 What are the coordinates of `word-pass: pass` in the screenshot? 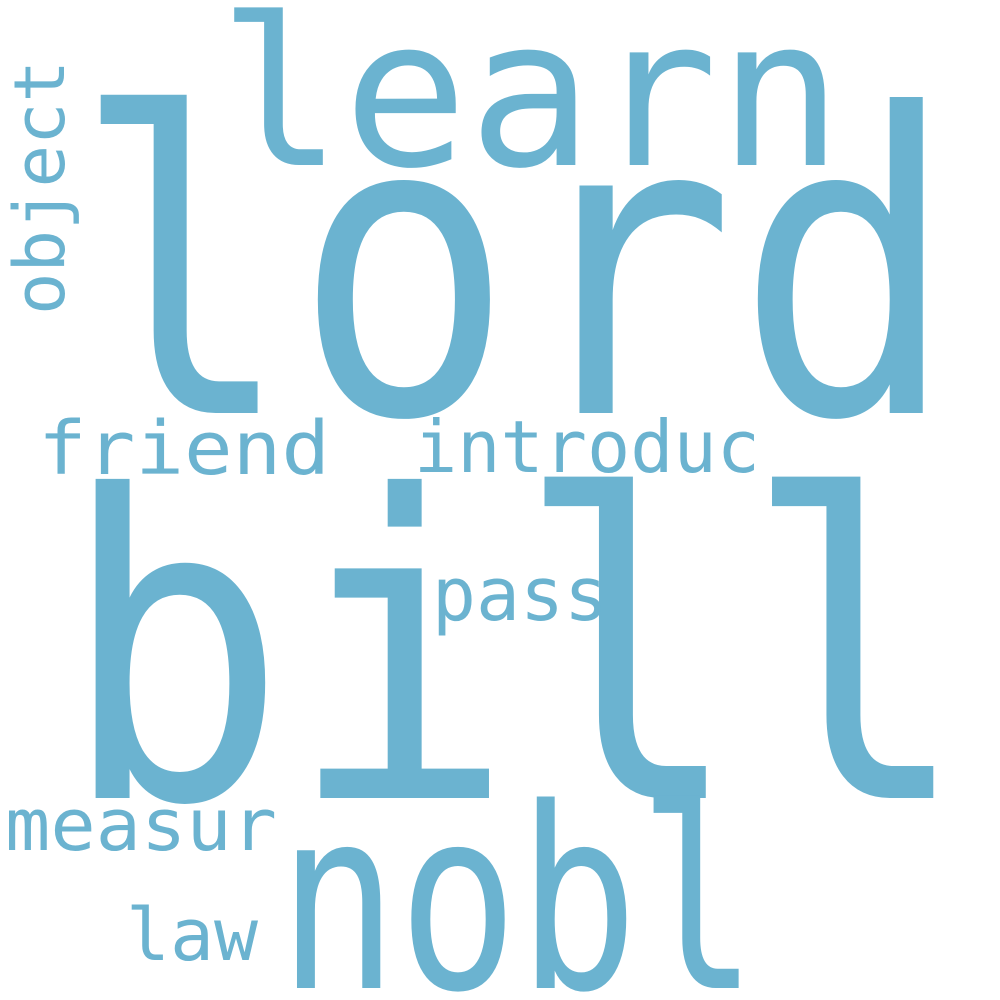 It's located at (520, 595).